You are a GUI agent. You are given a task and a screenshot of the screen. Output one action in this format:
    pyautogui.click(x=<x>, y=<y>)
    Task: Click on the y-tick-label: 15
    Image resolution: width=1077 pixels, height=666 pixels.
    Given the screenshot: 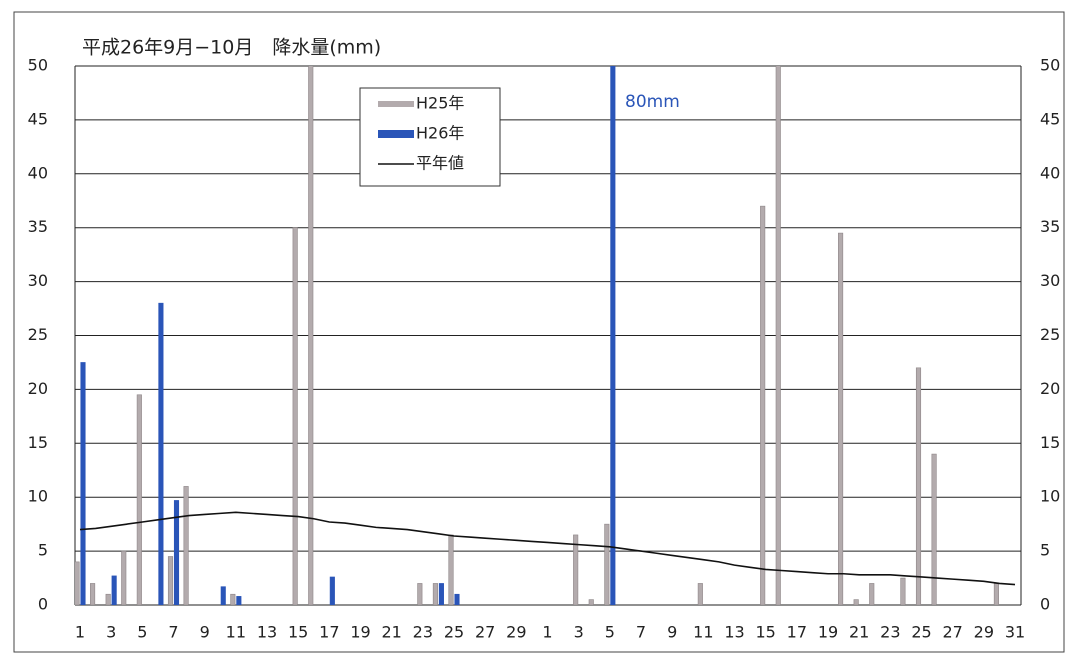 What is the action you would take?
    pyautogui.click(x=38, y=442)
    